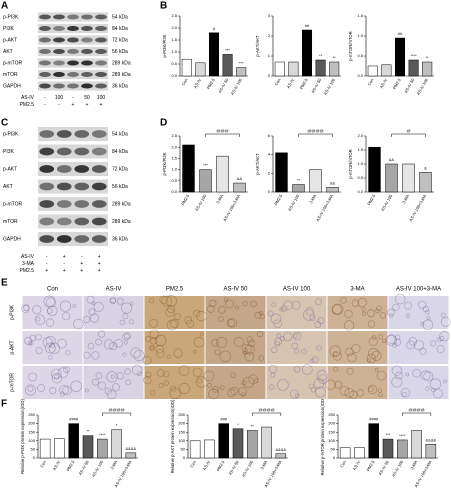 This screenshot has height=500, width=451. Describe the element at coordinates (238, 424) in the screenshot. I see `significance: *` at that location.